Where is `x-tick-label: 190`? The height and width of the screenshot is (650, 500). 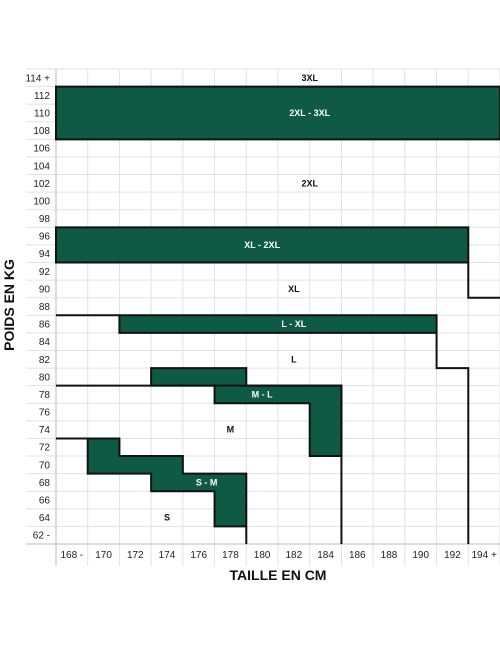 x-tick-label: 190 is located at coordinates (420, 555).